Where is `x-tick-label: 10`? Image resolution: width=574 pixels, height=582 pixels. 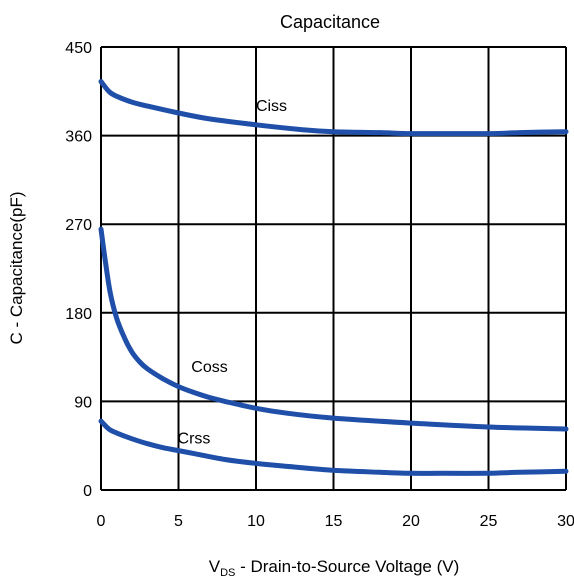
x-tick-label: 10 is located at coordinates (256, 521).